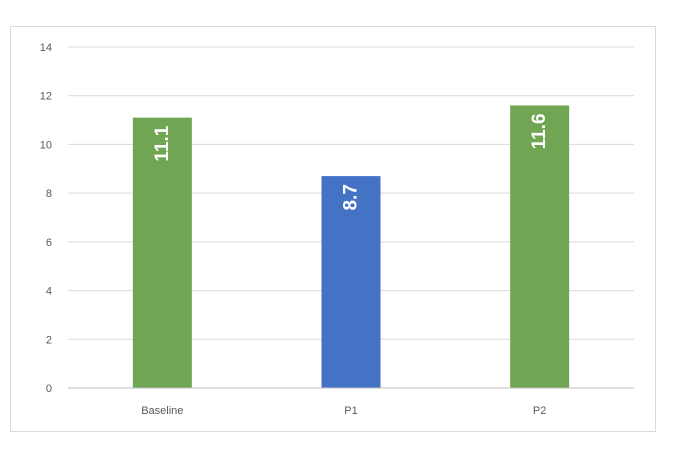 Image resolution: width=684 pixels, height=452 pixels. Describe the element at coordinates (162, 411) in the screenshot. I see `x-tick-label: Baseline` at that location.